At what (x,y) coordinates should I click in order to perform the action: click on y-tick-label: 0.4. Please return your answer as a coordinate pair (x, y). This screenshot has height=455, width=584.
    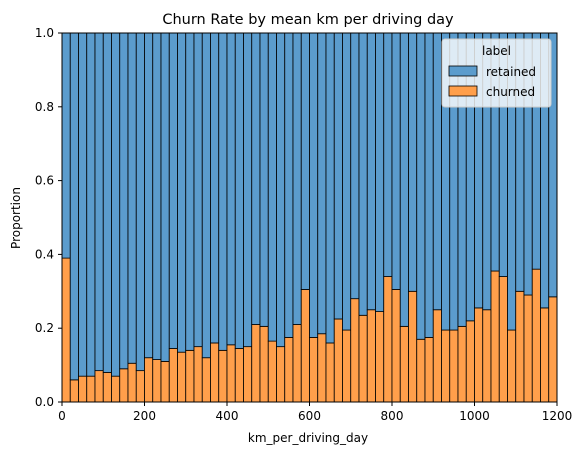
    Looking at the image, I should click on (44, 254).